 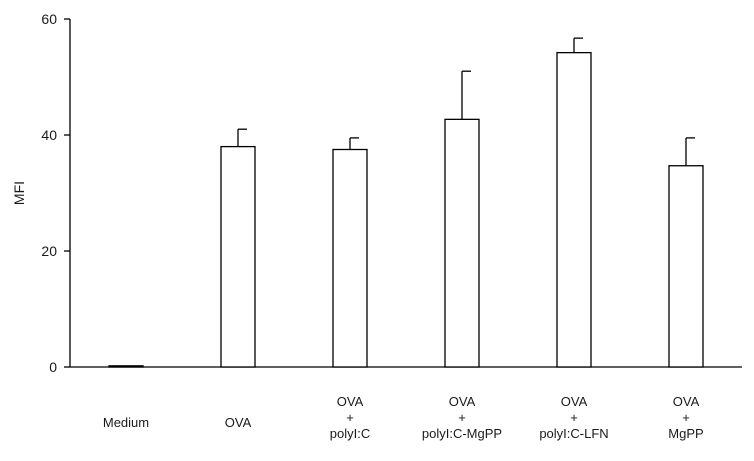 What do you see at coordinates (53, 367) in the screenshot?
I see `y-tick-label-0: 0` at bounding box center [53, 367].